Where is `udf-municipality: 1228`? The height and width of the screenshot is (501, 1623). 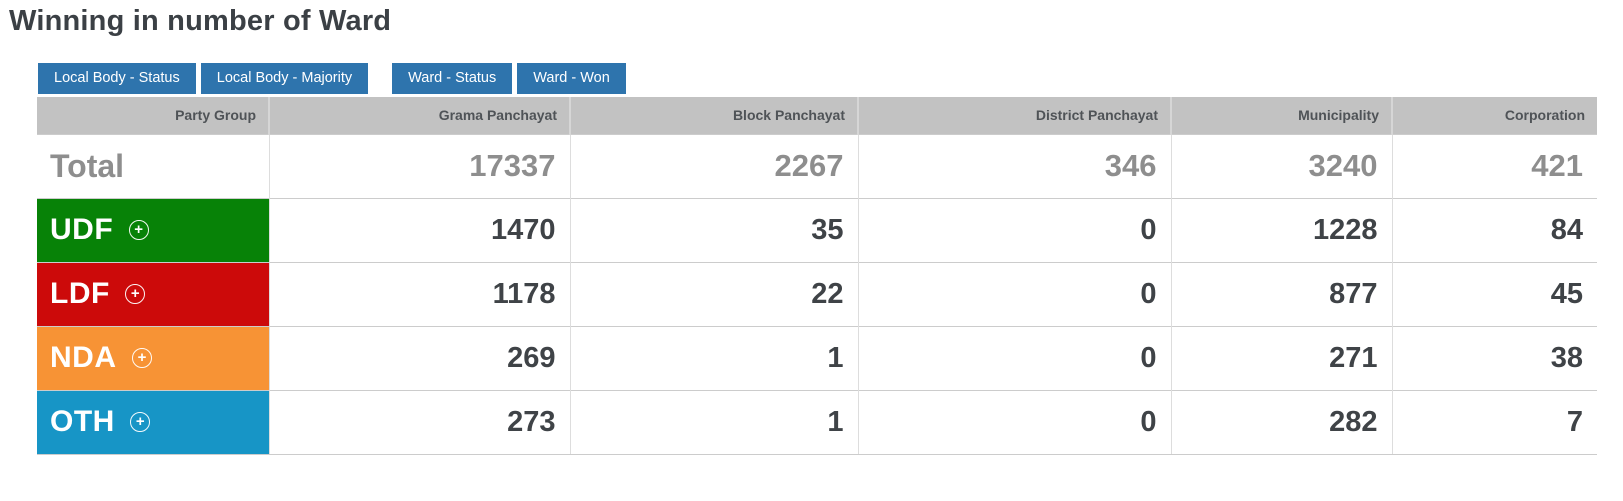
udf-municipality: 1228 is located at coordinates (1281, 229).